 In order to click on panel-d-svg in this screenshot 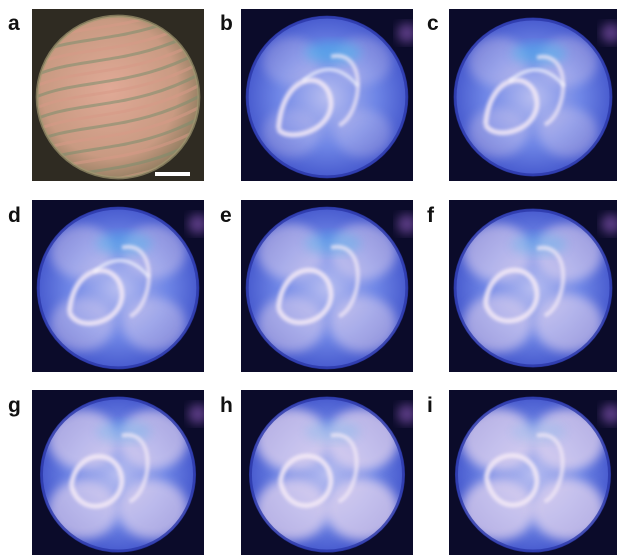, I will do `click(118, 286)`.